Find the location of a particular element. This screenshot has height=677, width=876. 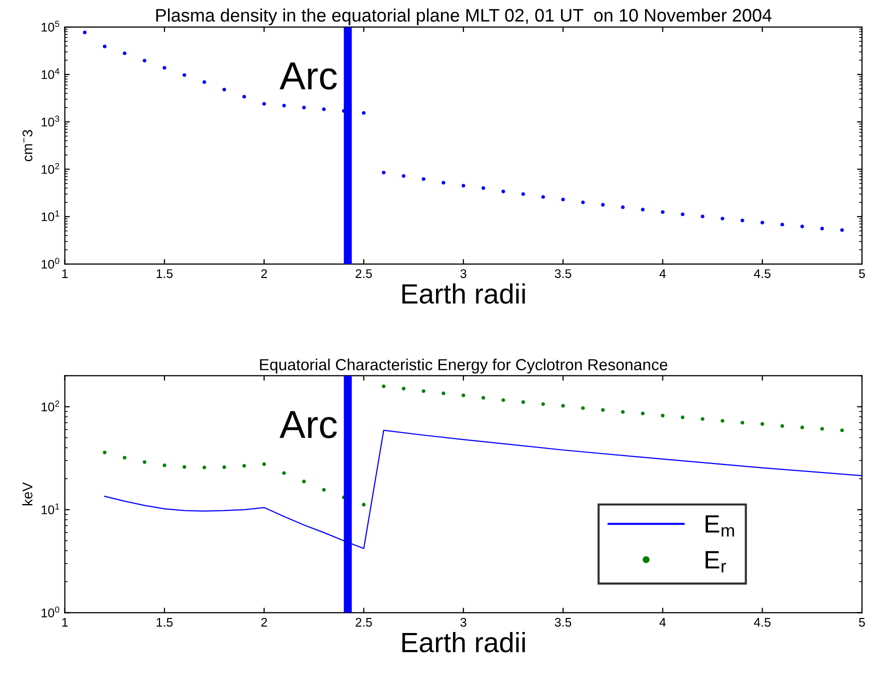

y-tick-label: 10$^{4}$ is located at coordinates (51, 74).